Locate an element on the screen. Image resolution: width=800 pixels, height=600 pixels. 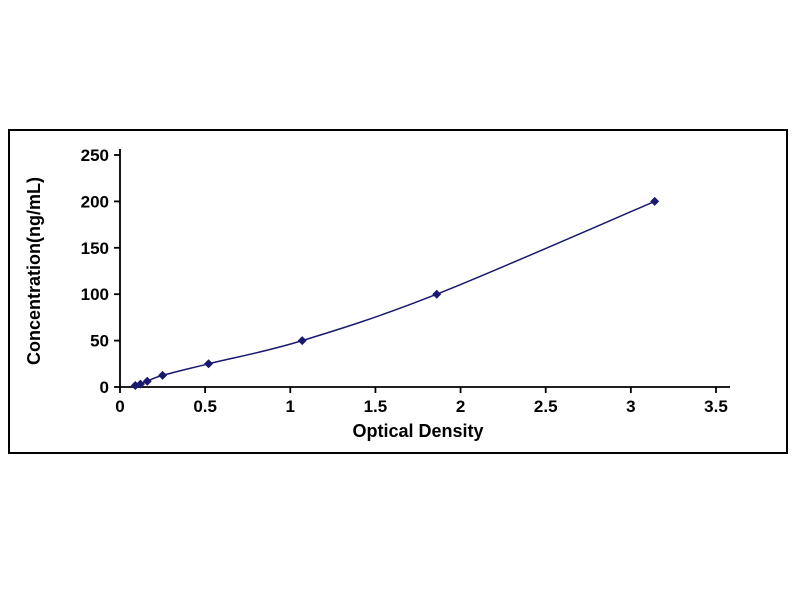
y-axis-title: Concentration(ng/mL) is located at coordinates (34, 271).